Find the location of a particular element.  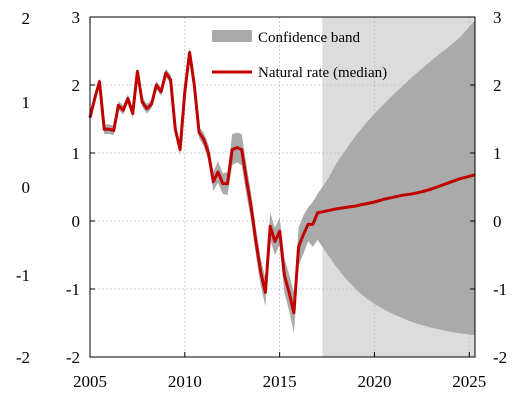

right-axis-ticks: 3 2 1 0 -1 -2 is located at coordinates (488, 187).